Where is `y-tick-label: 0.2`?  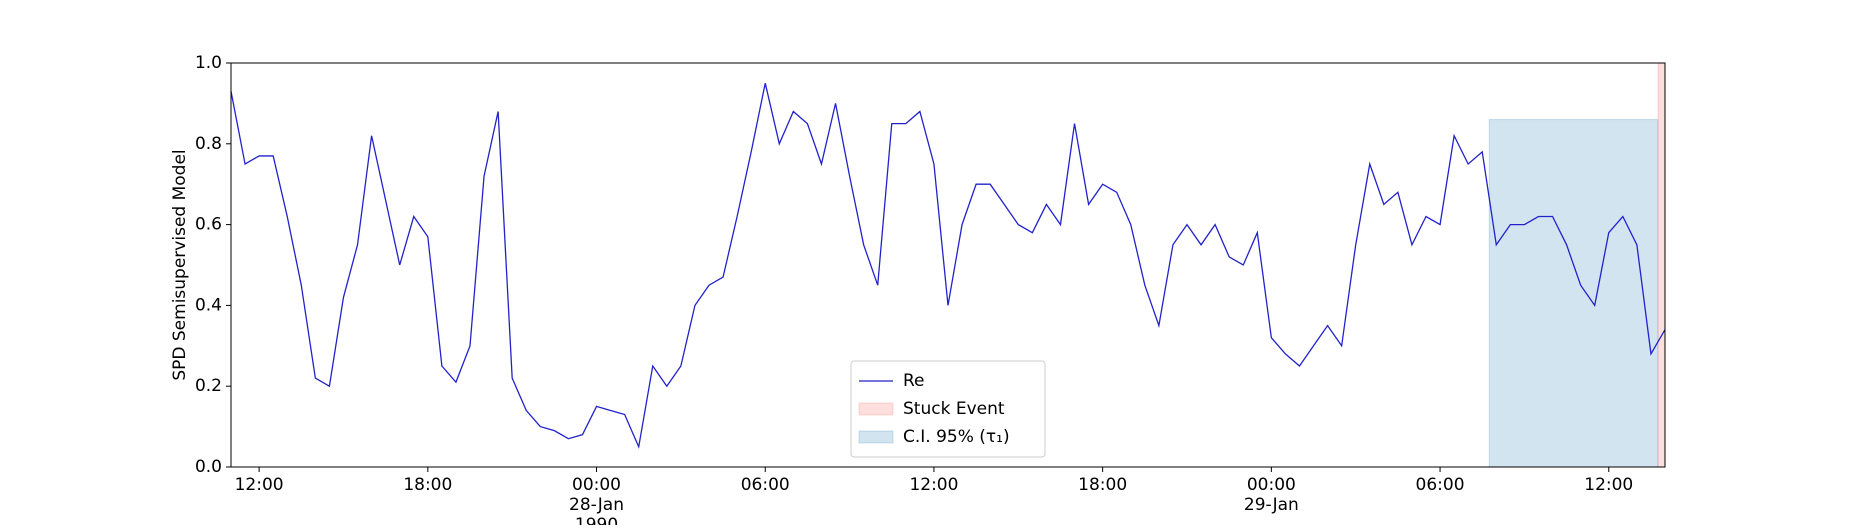 y-tick-label: 0.2 is located at coordinates (208, 386).